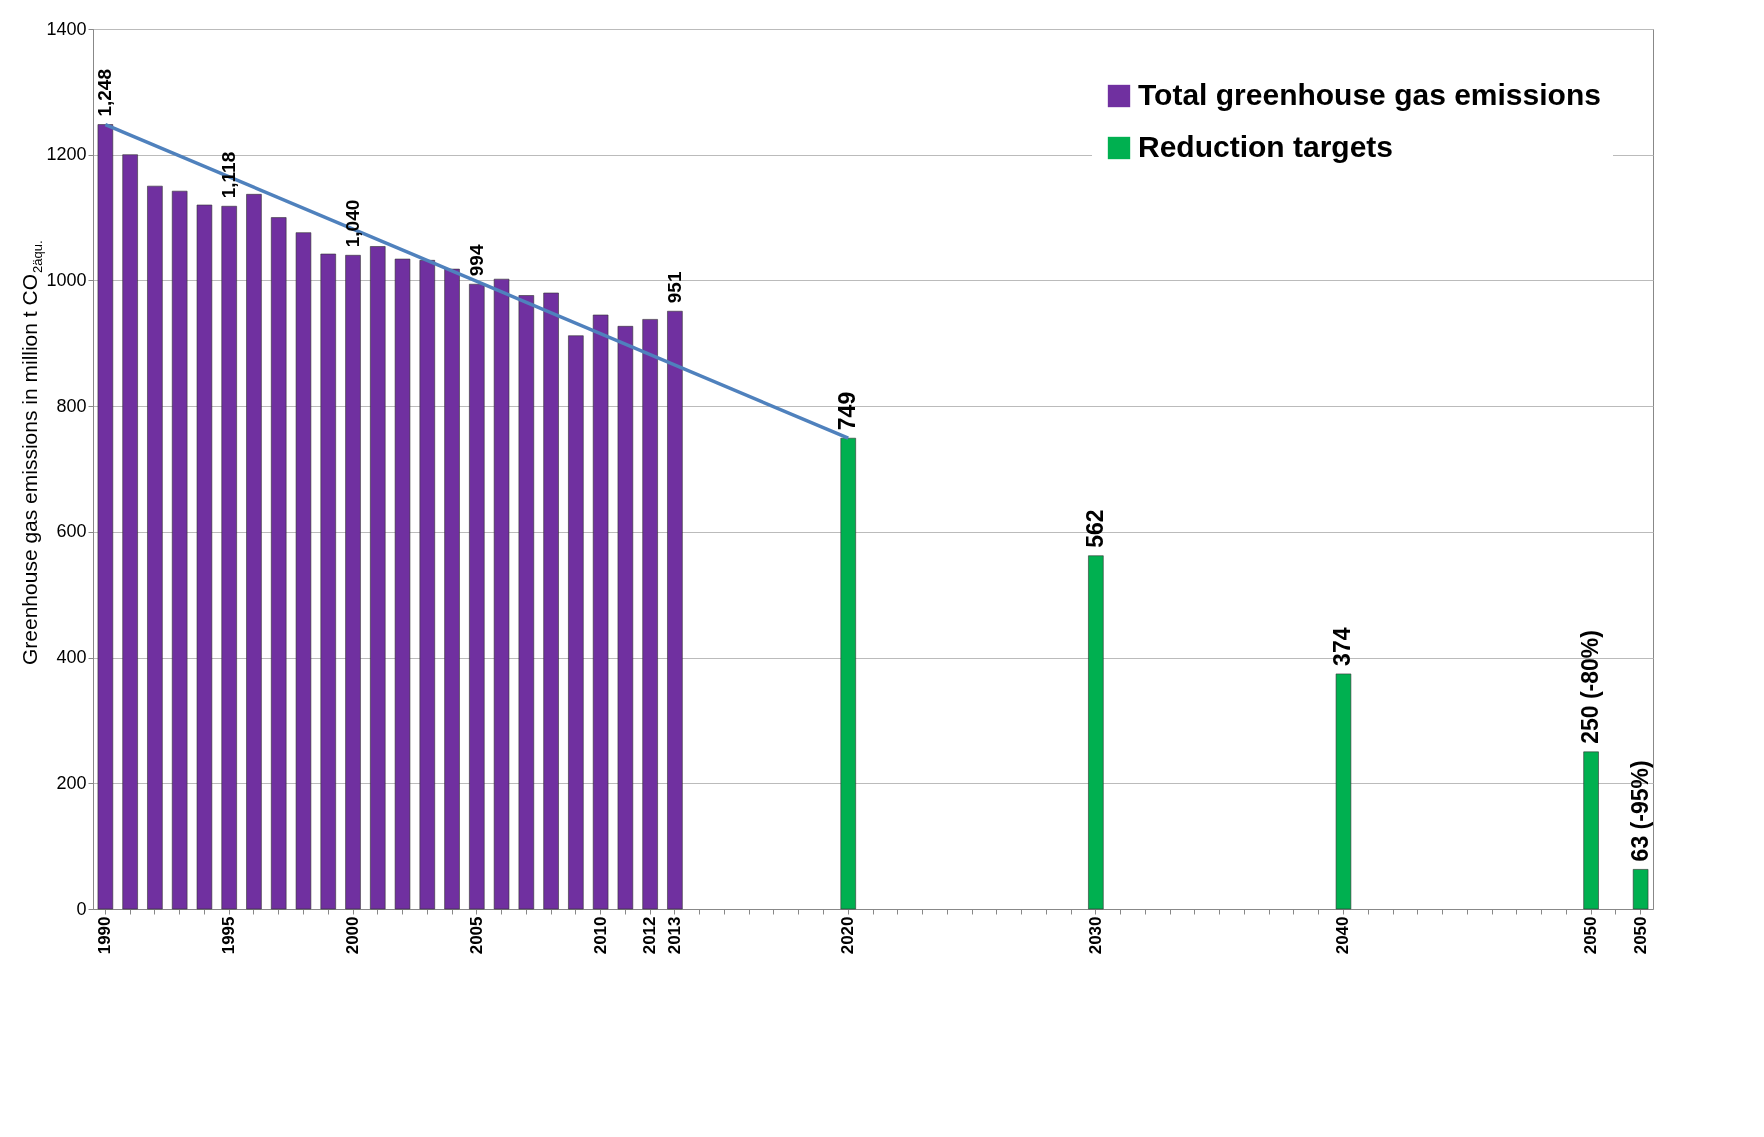  Describe the element at coordinates (1590, 687) in the screenshot. I see `data-label: 250 (-80%)` at that location.